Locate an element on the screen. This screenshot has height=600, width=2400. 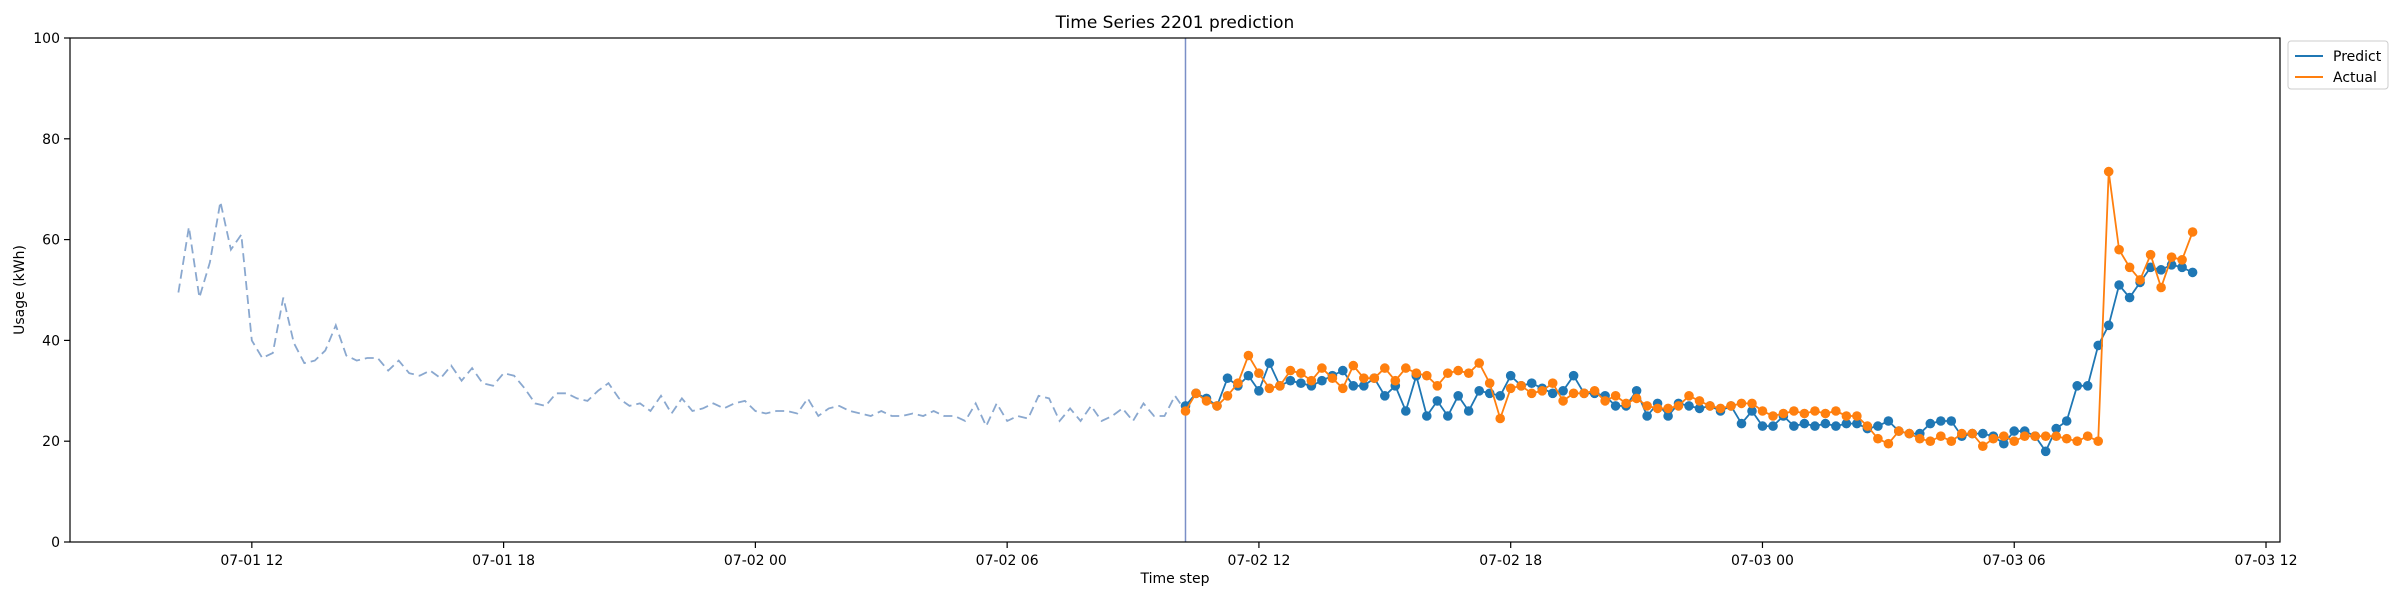
x-tick-label: 07-03 00 is located at coordinates (1762, 561).